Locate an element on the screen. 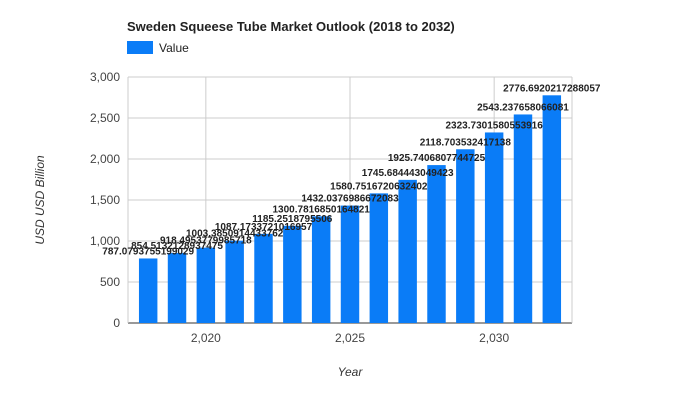 The height and width of the screenshot is (400, 700). legend: Value is located at coordinates (158, 48).